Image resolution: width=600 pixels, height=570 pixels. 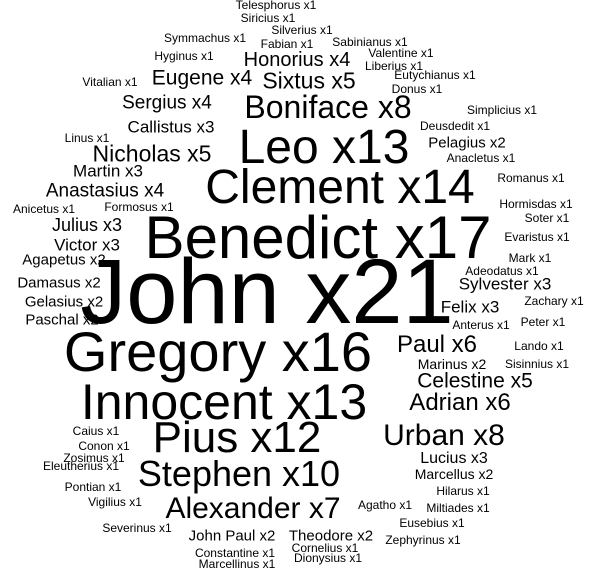 I want to click on cloud-word: Marinus x2, so click(x=452, y=364).